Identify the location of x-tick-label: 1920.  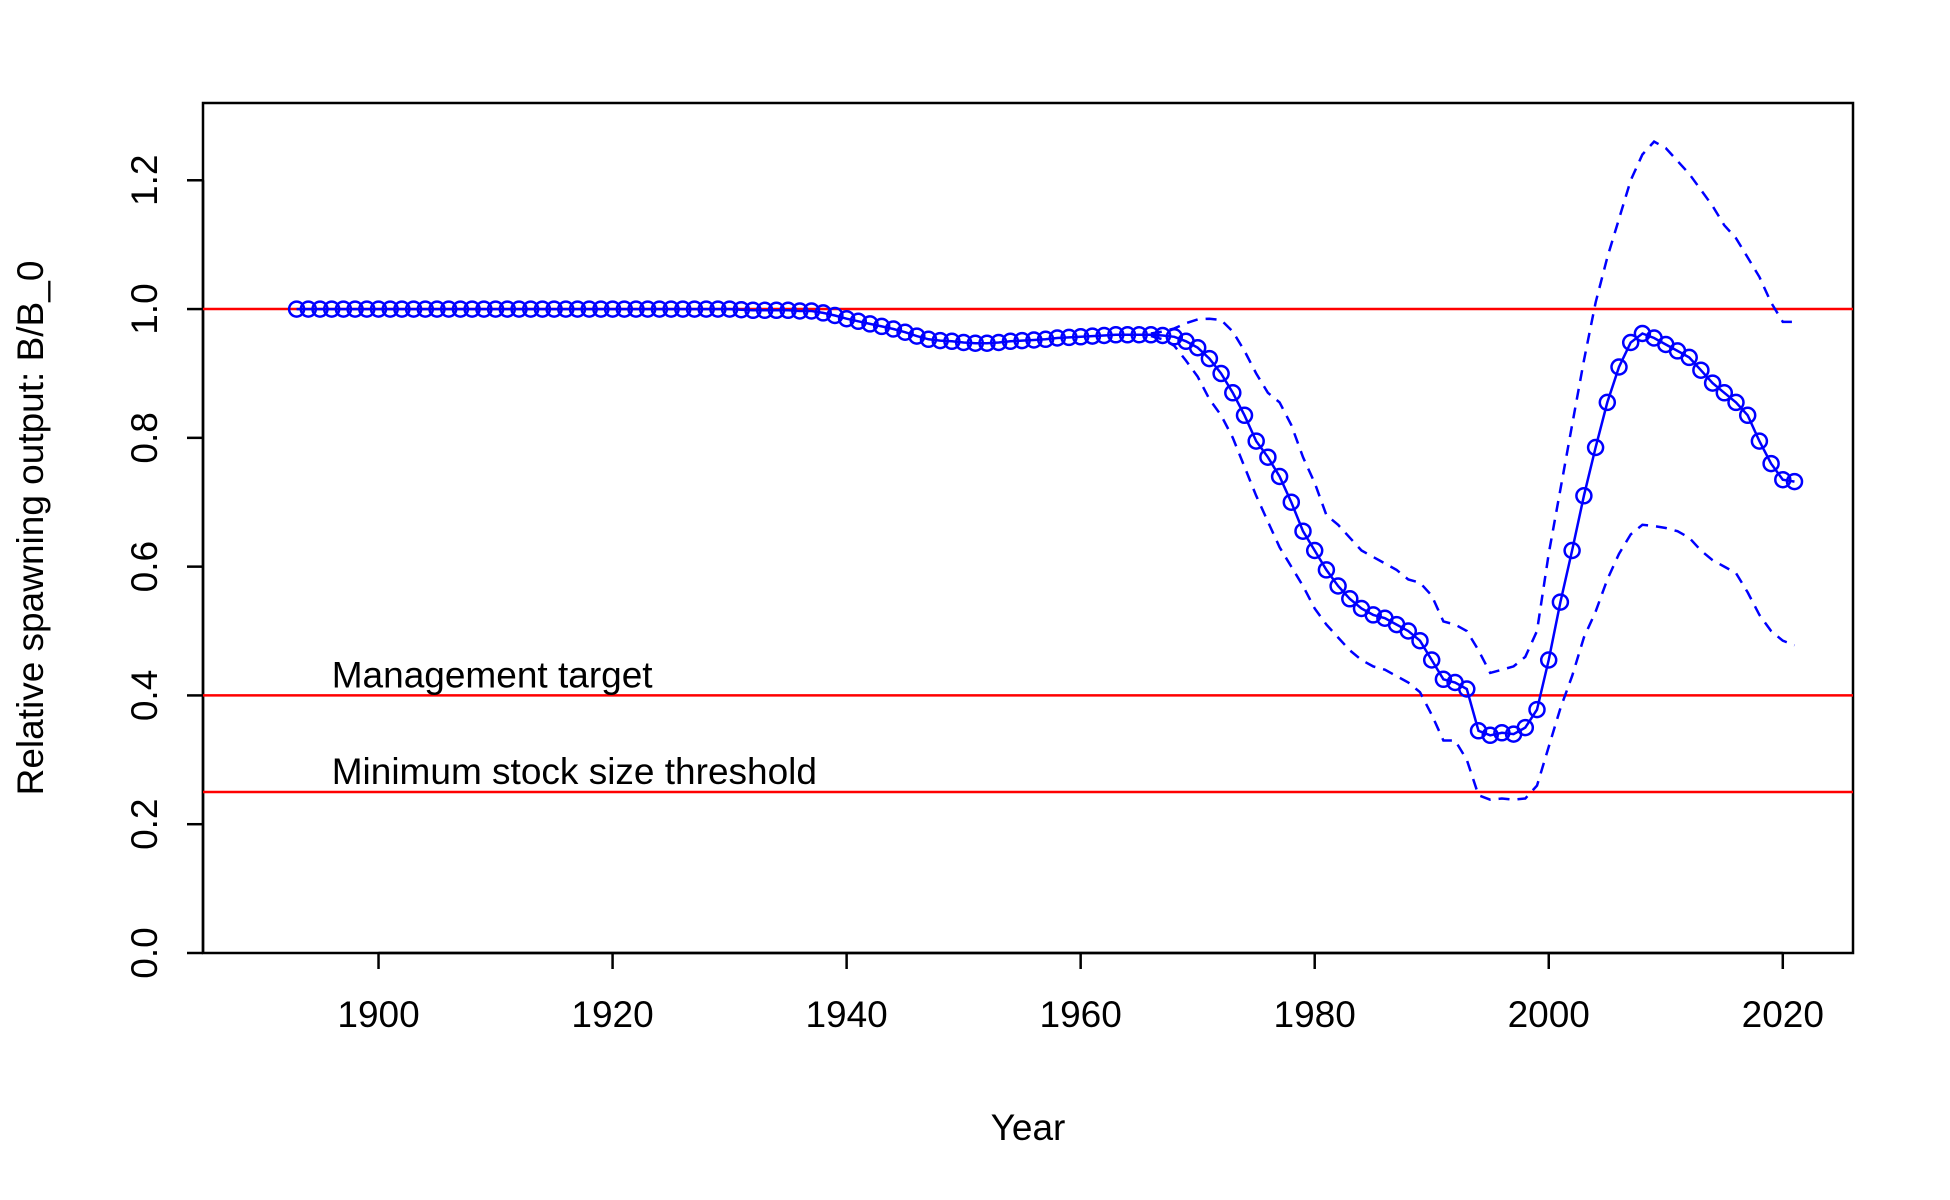
(612, 1014).